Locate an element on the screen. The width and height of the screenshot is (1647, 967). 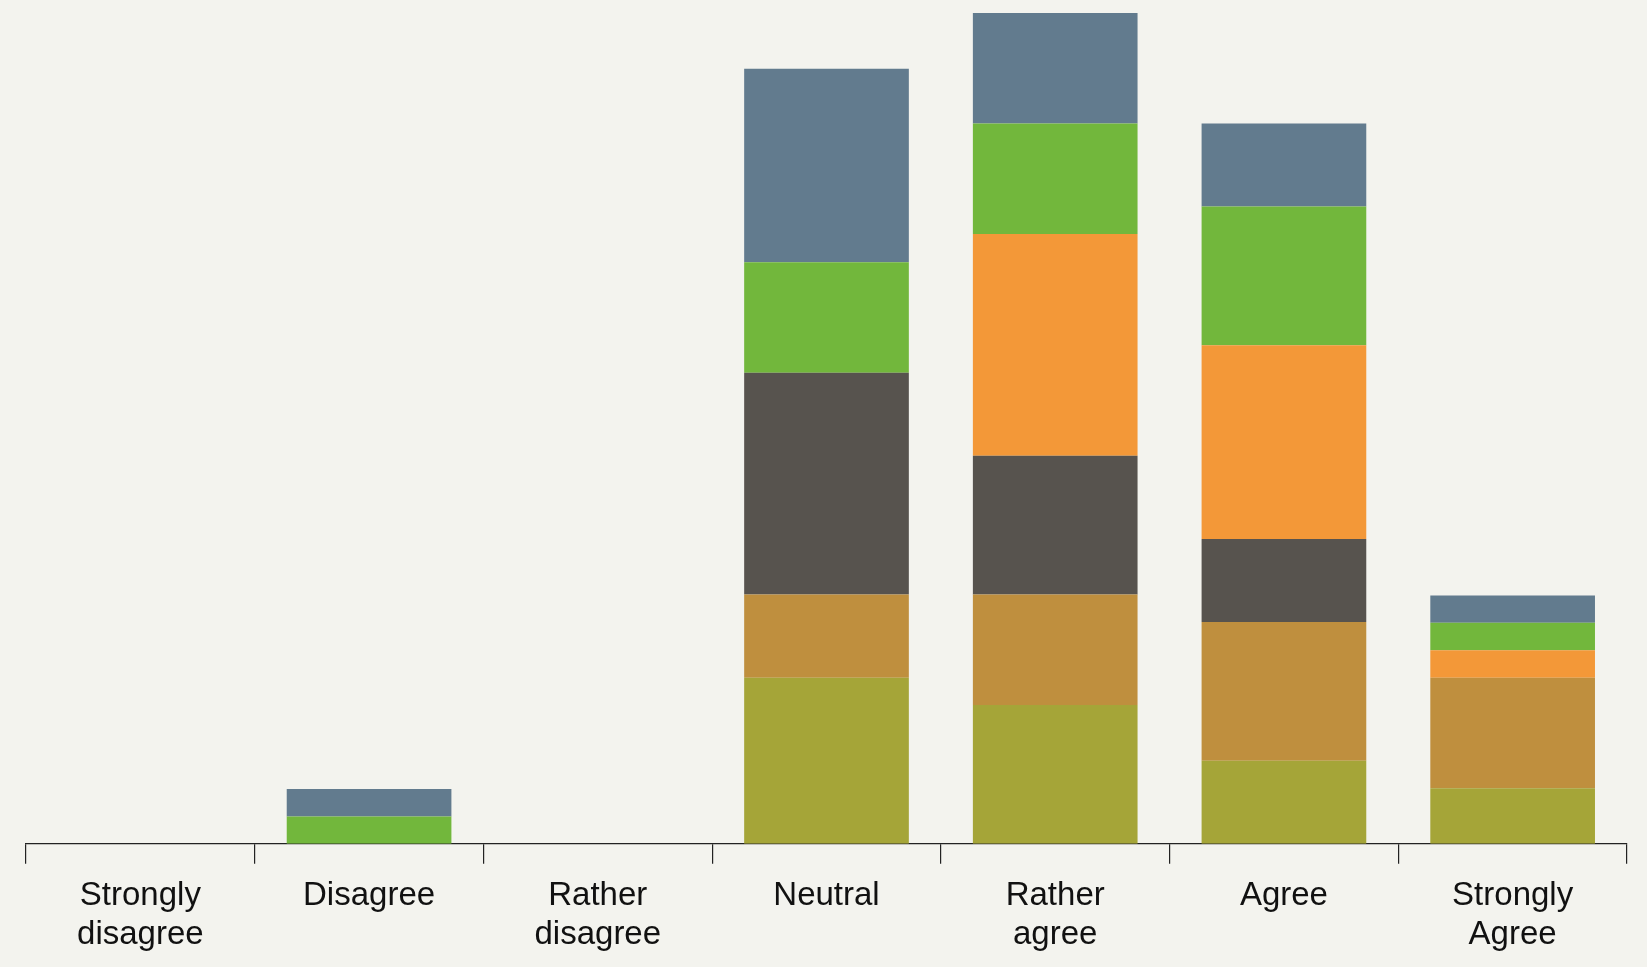
x-tick-label: Rather disagree is located at coordinates (598, 913).